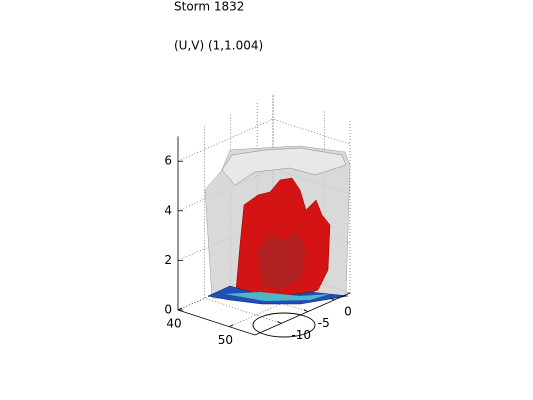 This screenshot has height=400, width=533. I want to click on x-tick-label: 50, so click(225, 340).